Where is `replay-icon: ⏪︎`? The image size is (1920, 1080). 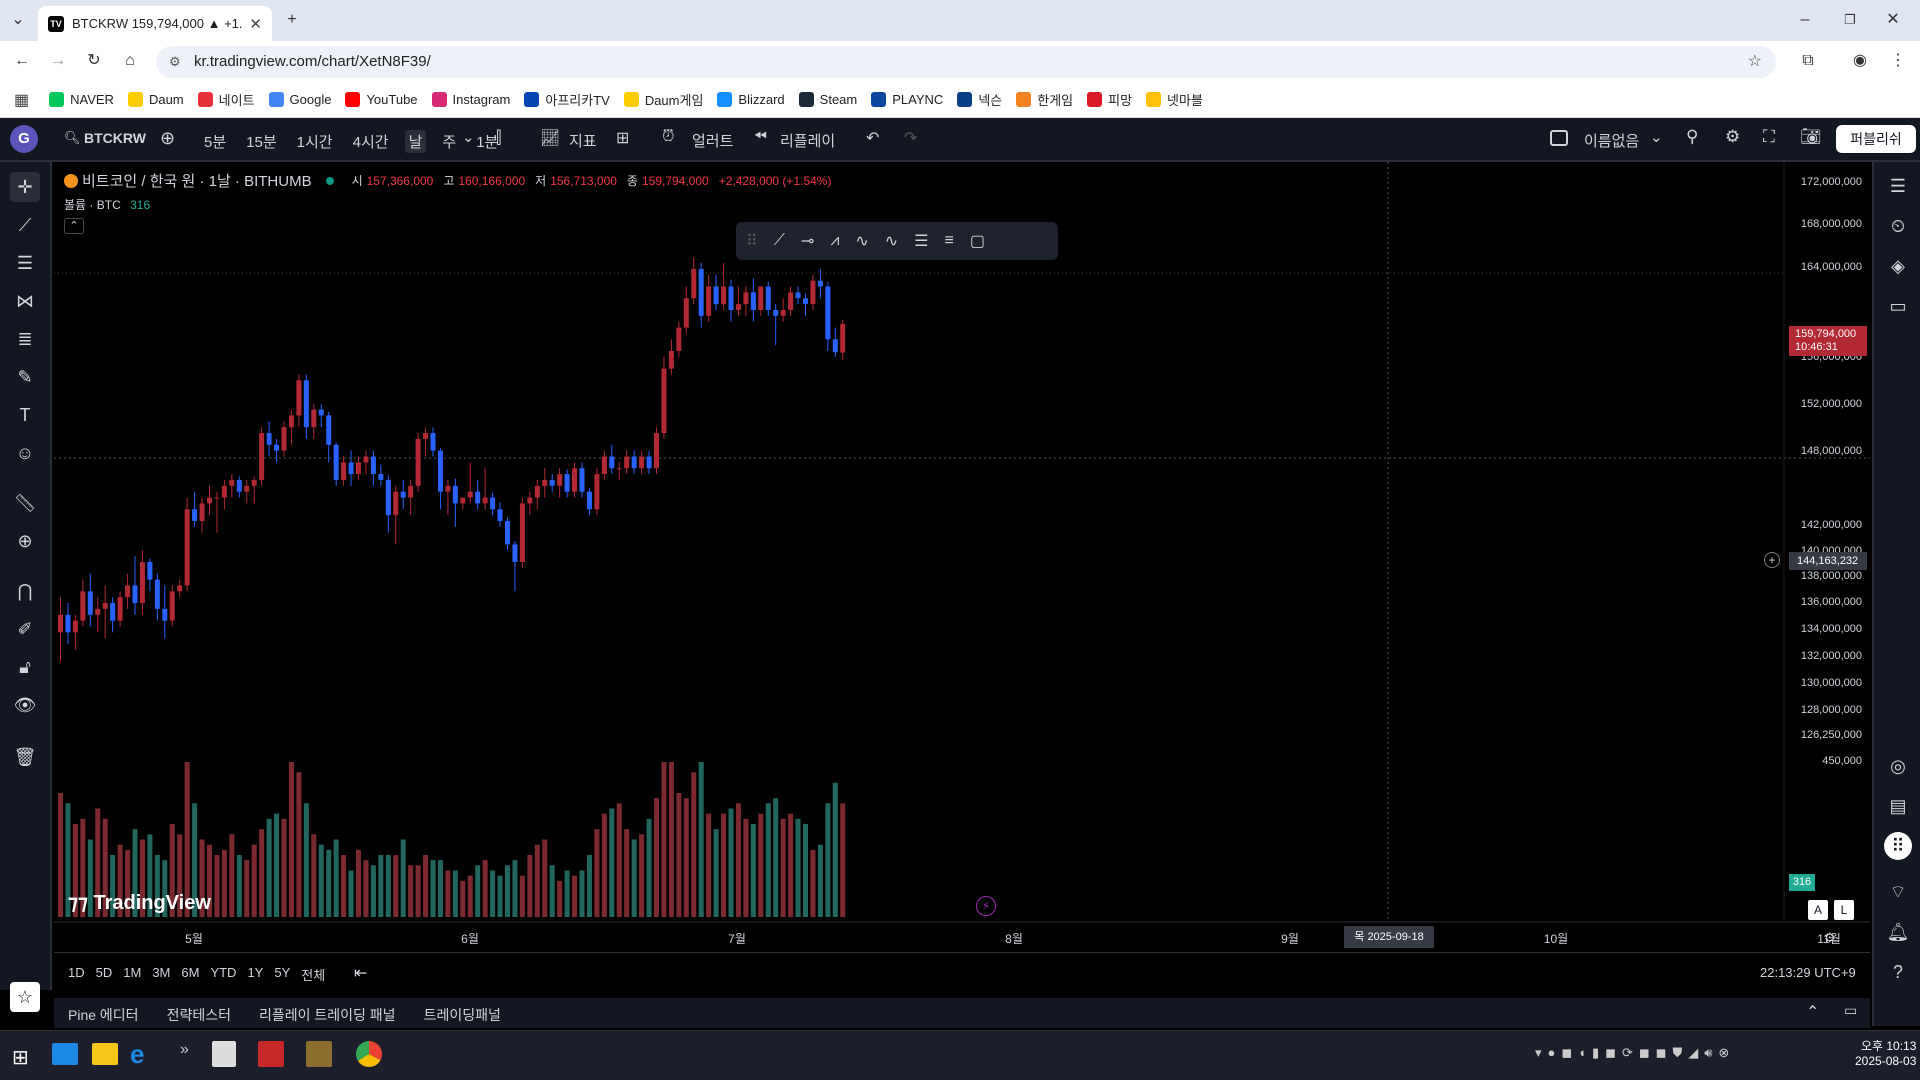 replay-icon: ⏪︎ is located at coordinates (760, 136).